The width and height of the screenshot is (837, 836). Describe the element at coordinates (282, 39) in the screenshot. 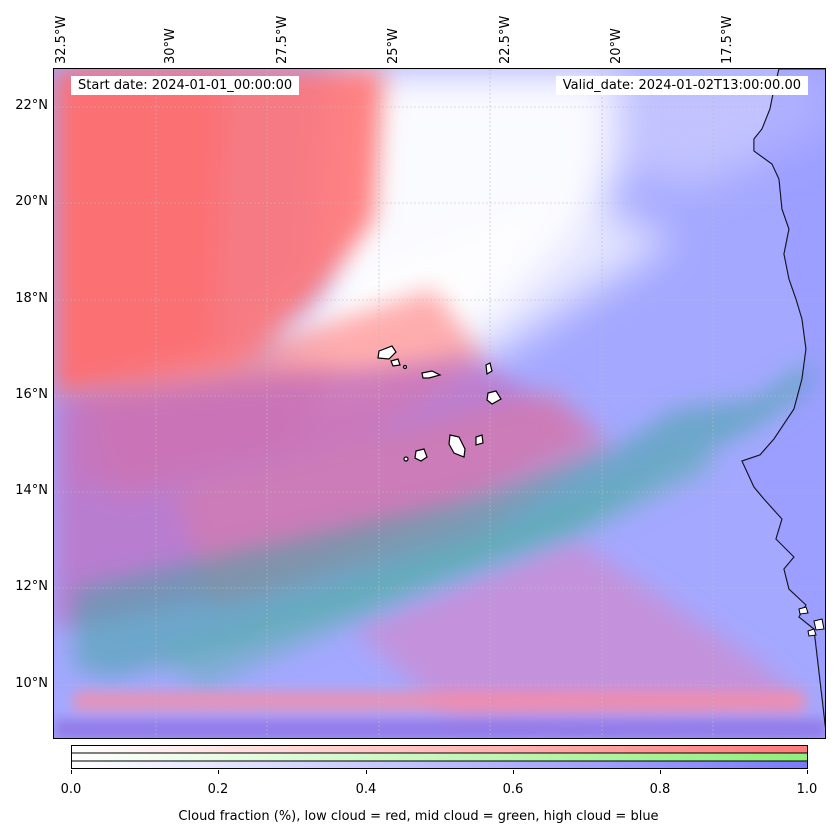

I see `lon-label-27-5w: 27.5°W` at that location.